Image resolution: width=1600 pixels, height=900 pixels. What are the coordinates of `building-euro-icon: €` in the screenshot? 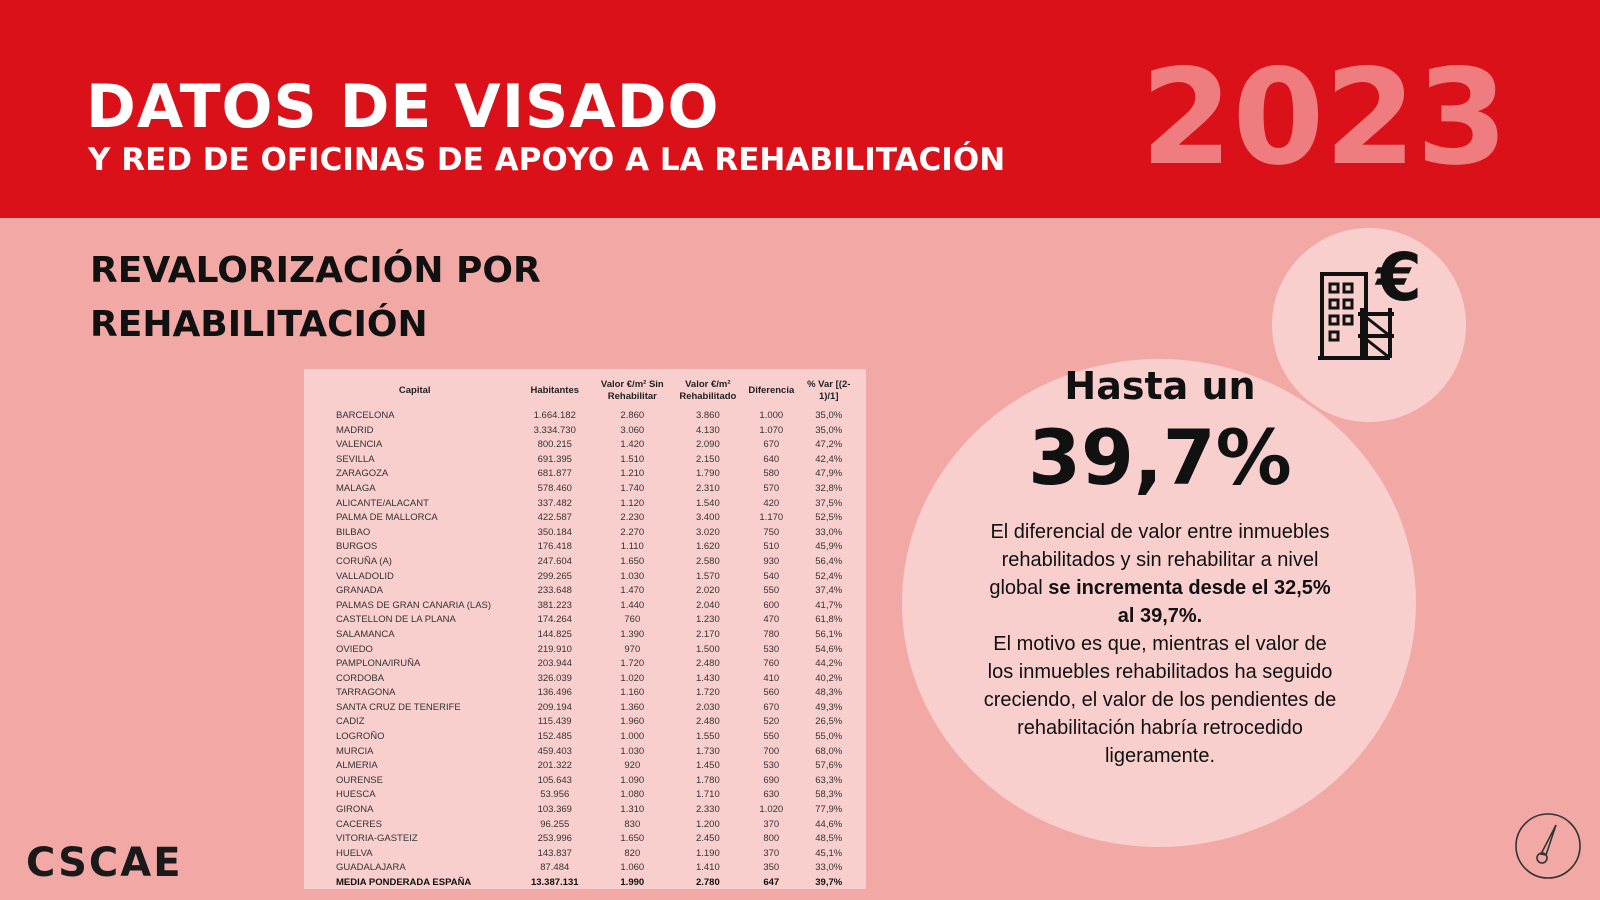 It's located at (1370, 305).